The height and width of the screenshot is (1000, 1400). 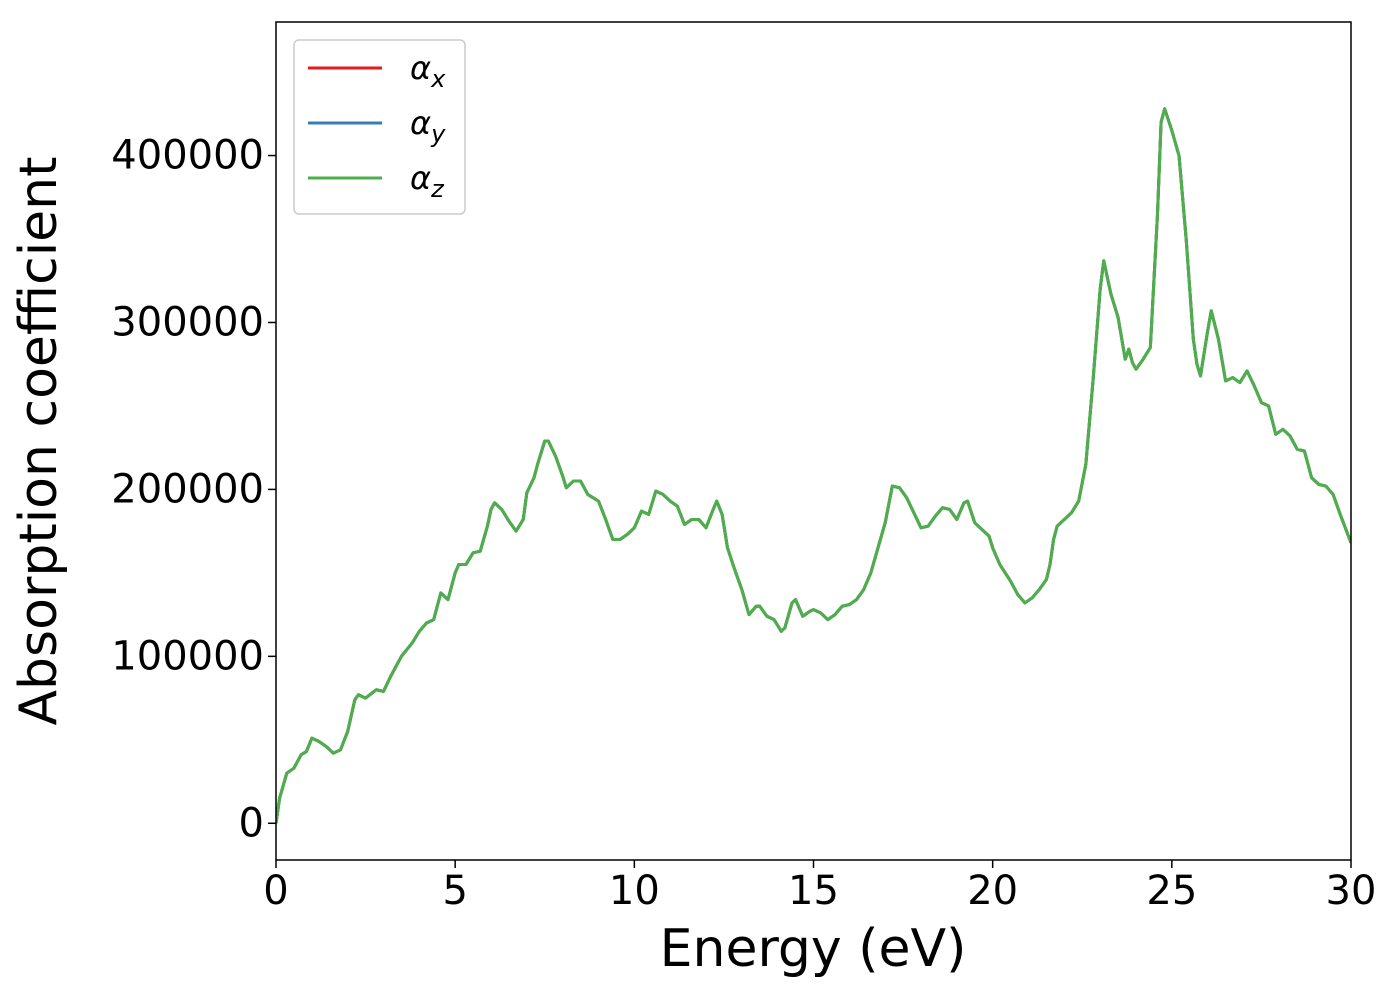 What do you see at coordinates (454, 891) in the screenshot?
I see `x-tick-label: 5` at bounding box center [454, 891].